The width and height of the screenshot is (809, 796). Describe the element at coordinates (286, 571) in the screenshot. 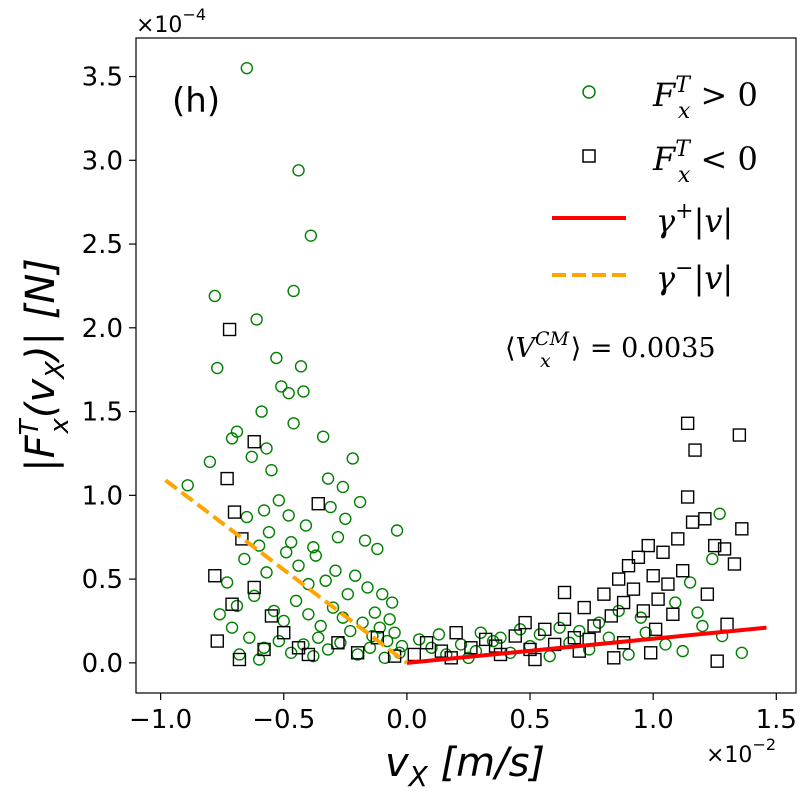

I see `fit-line-gamma-minus` at that location.